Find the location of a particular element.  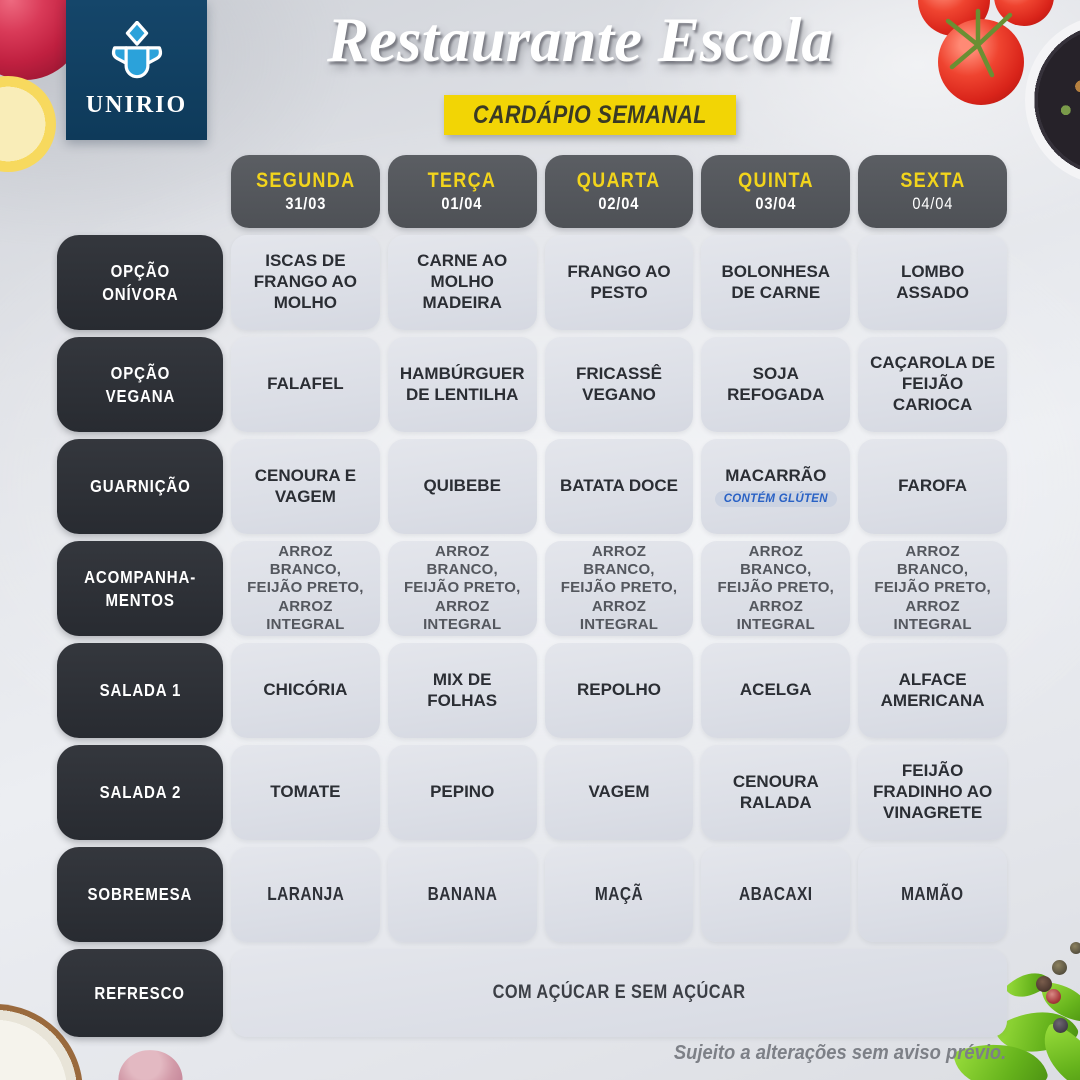

menu-cell-r2c0: CENOURA E VAGEM is located at coordinates (305, 486).